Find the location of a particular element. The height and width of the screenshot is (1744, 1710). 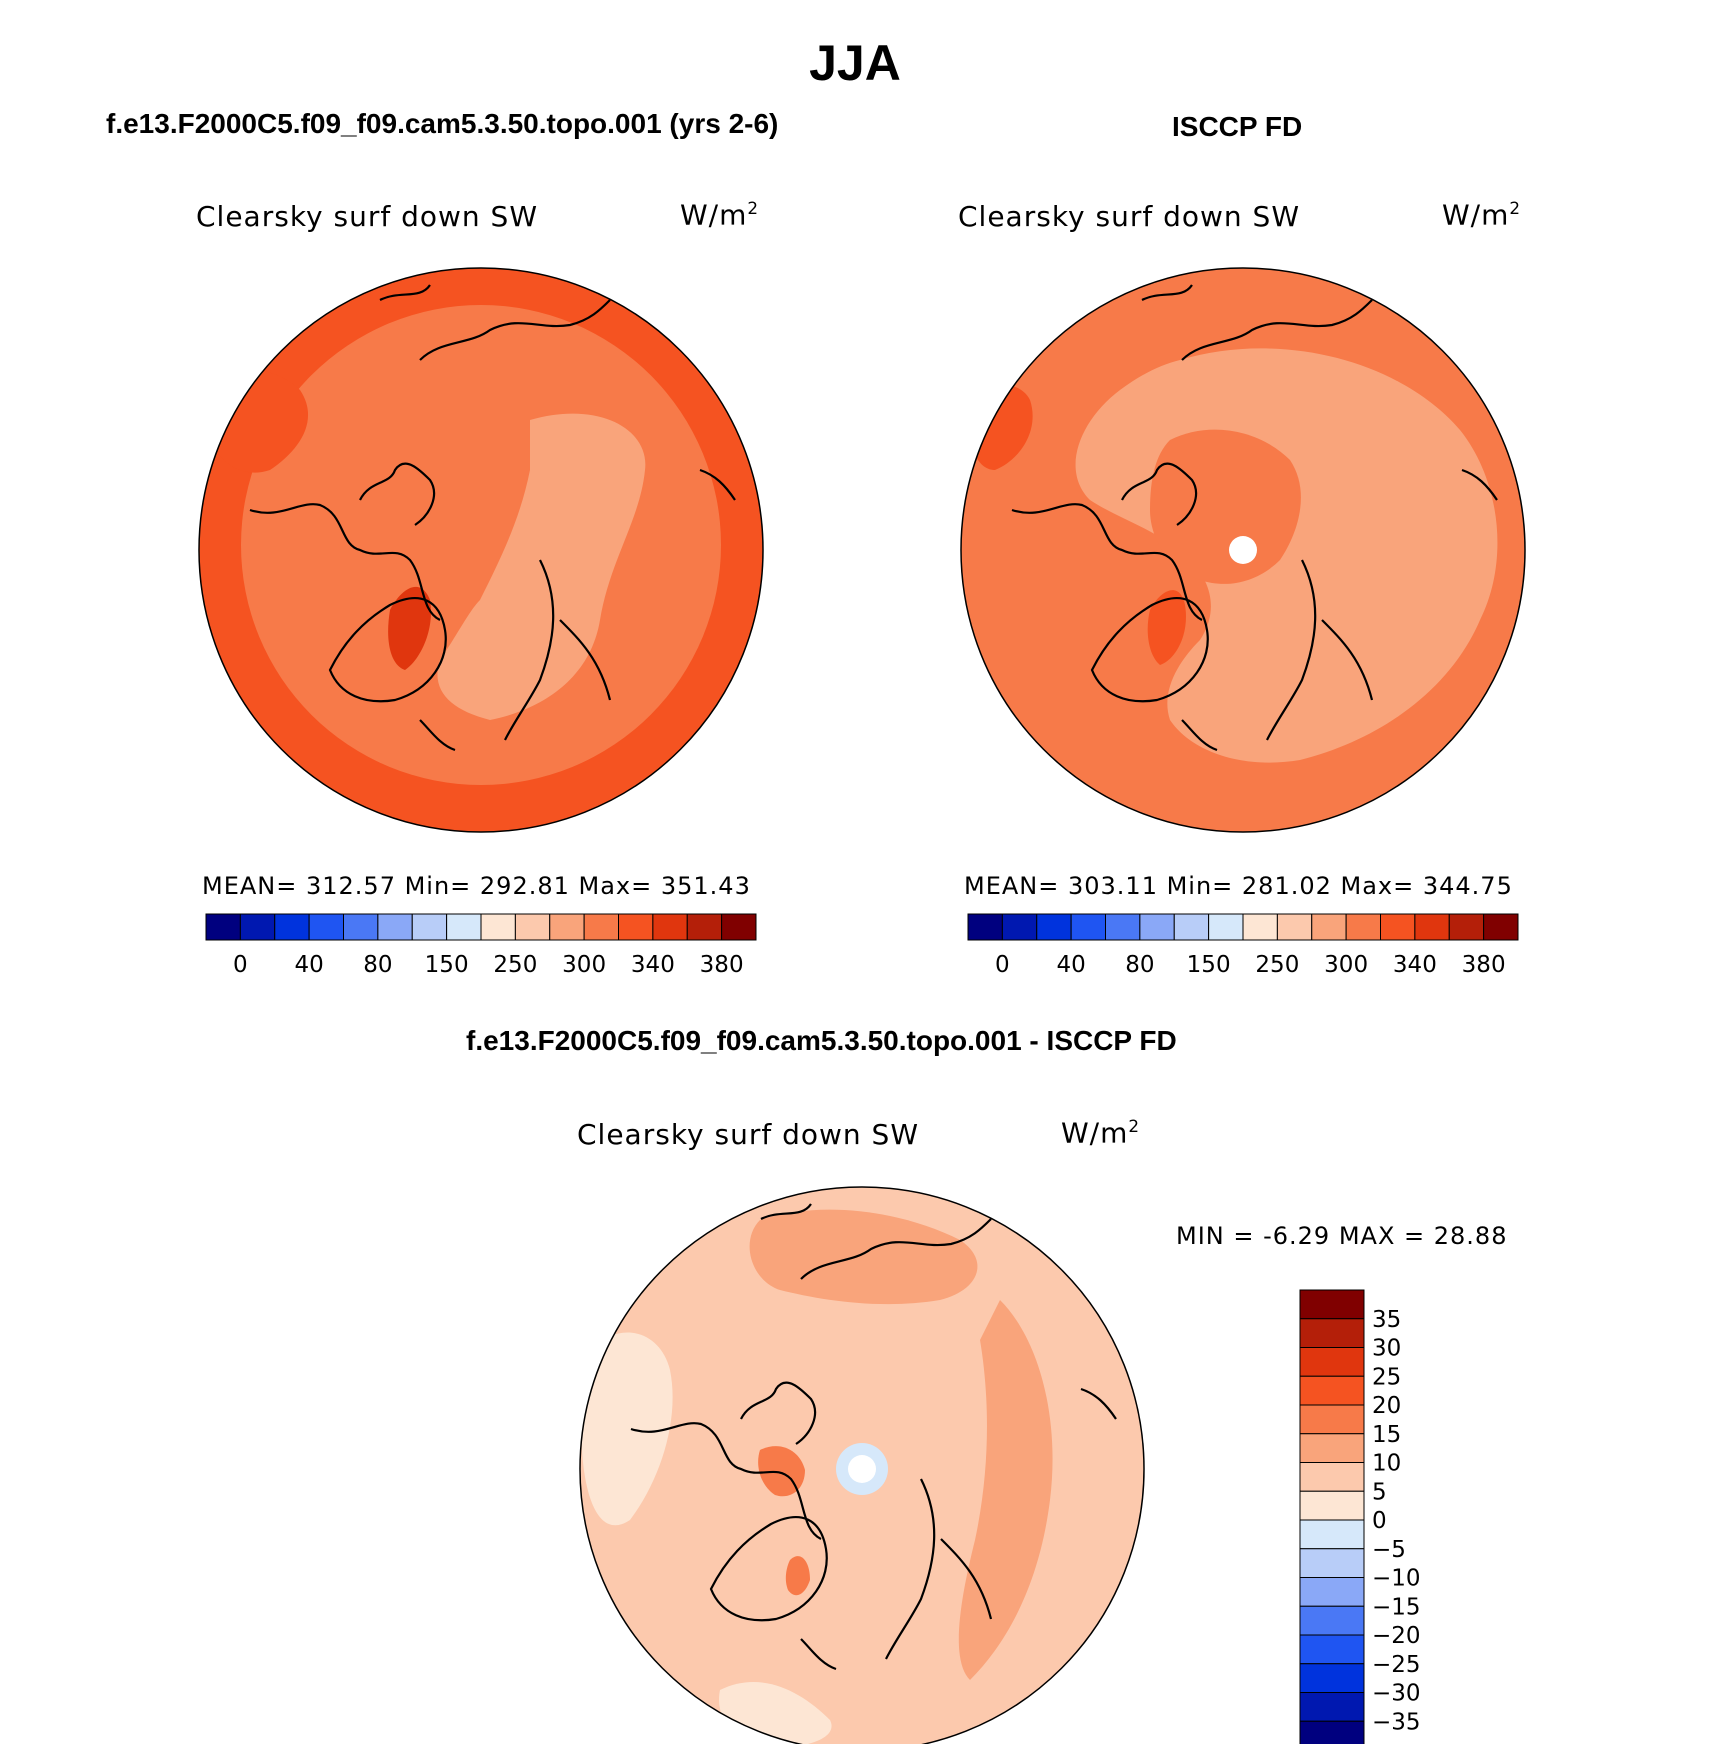

panel3-colorbar-tick-label: 25 is located at coordinates (1386, 1377).